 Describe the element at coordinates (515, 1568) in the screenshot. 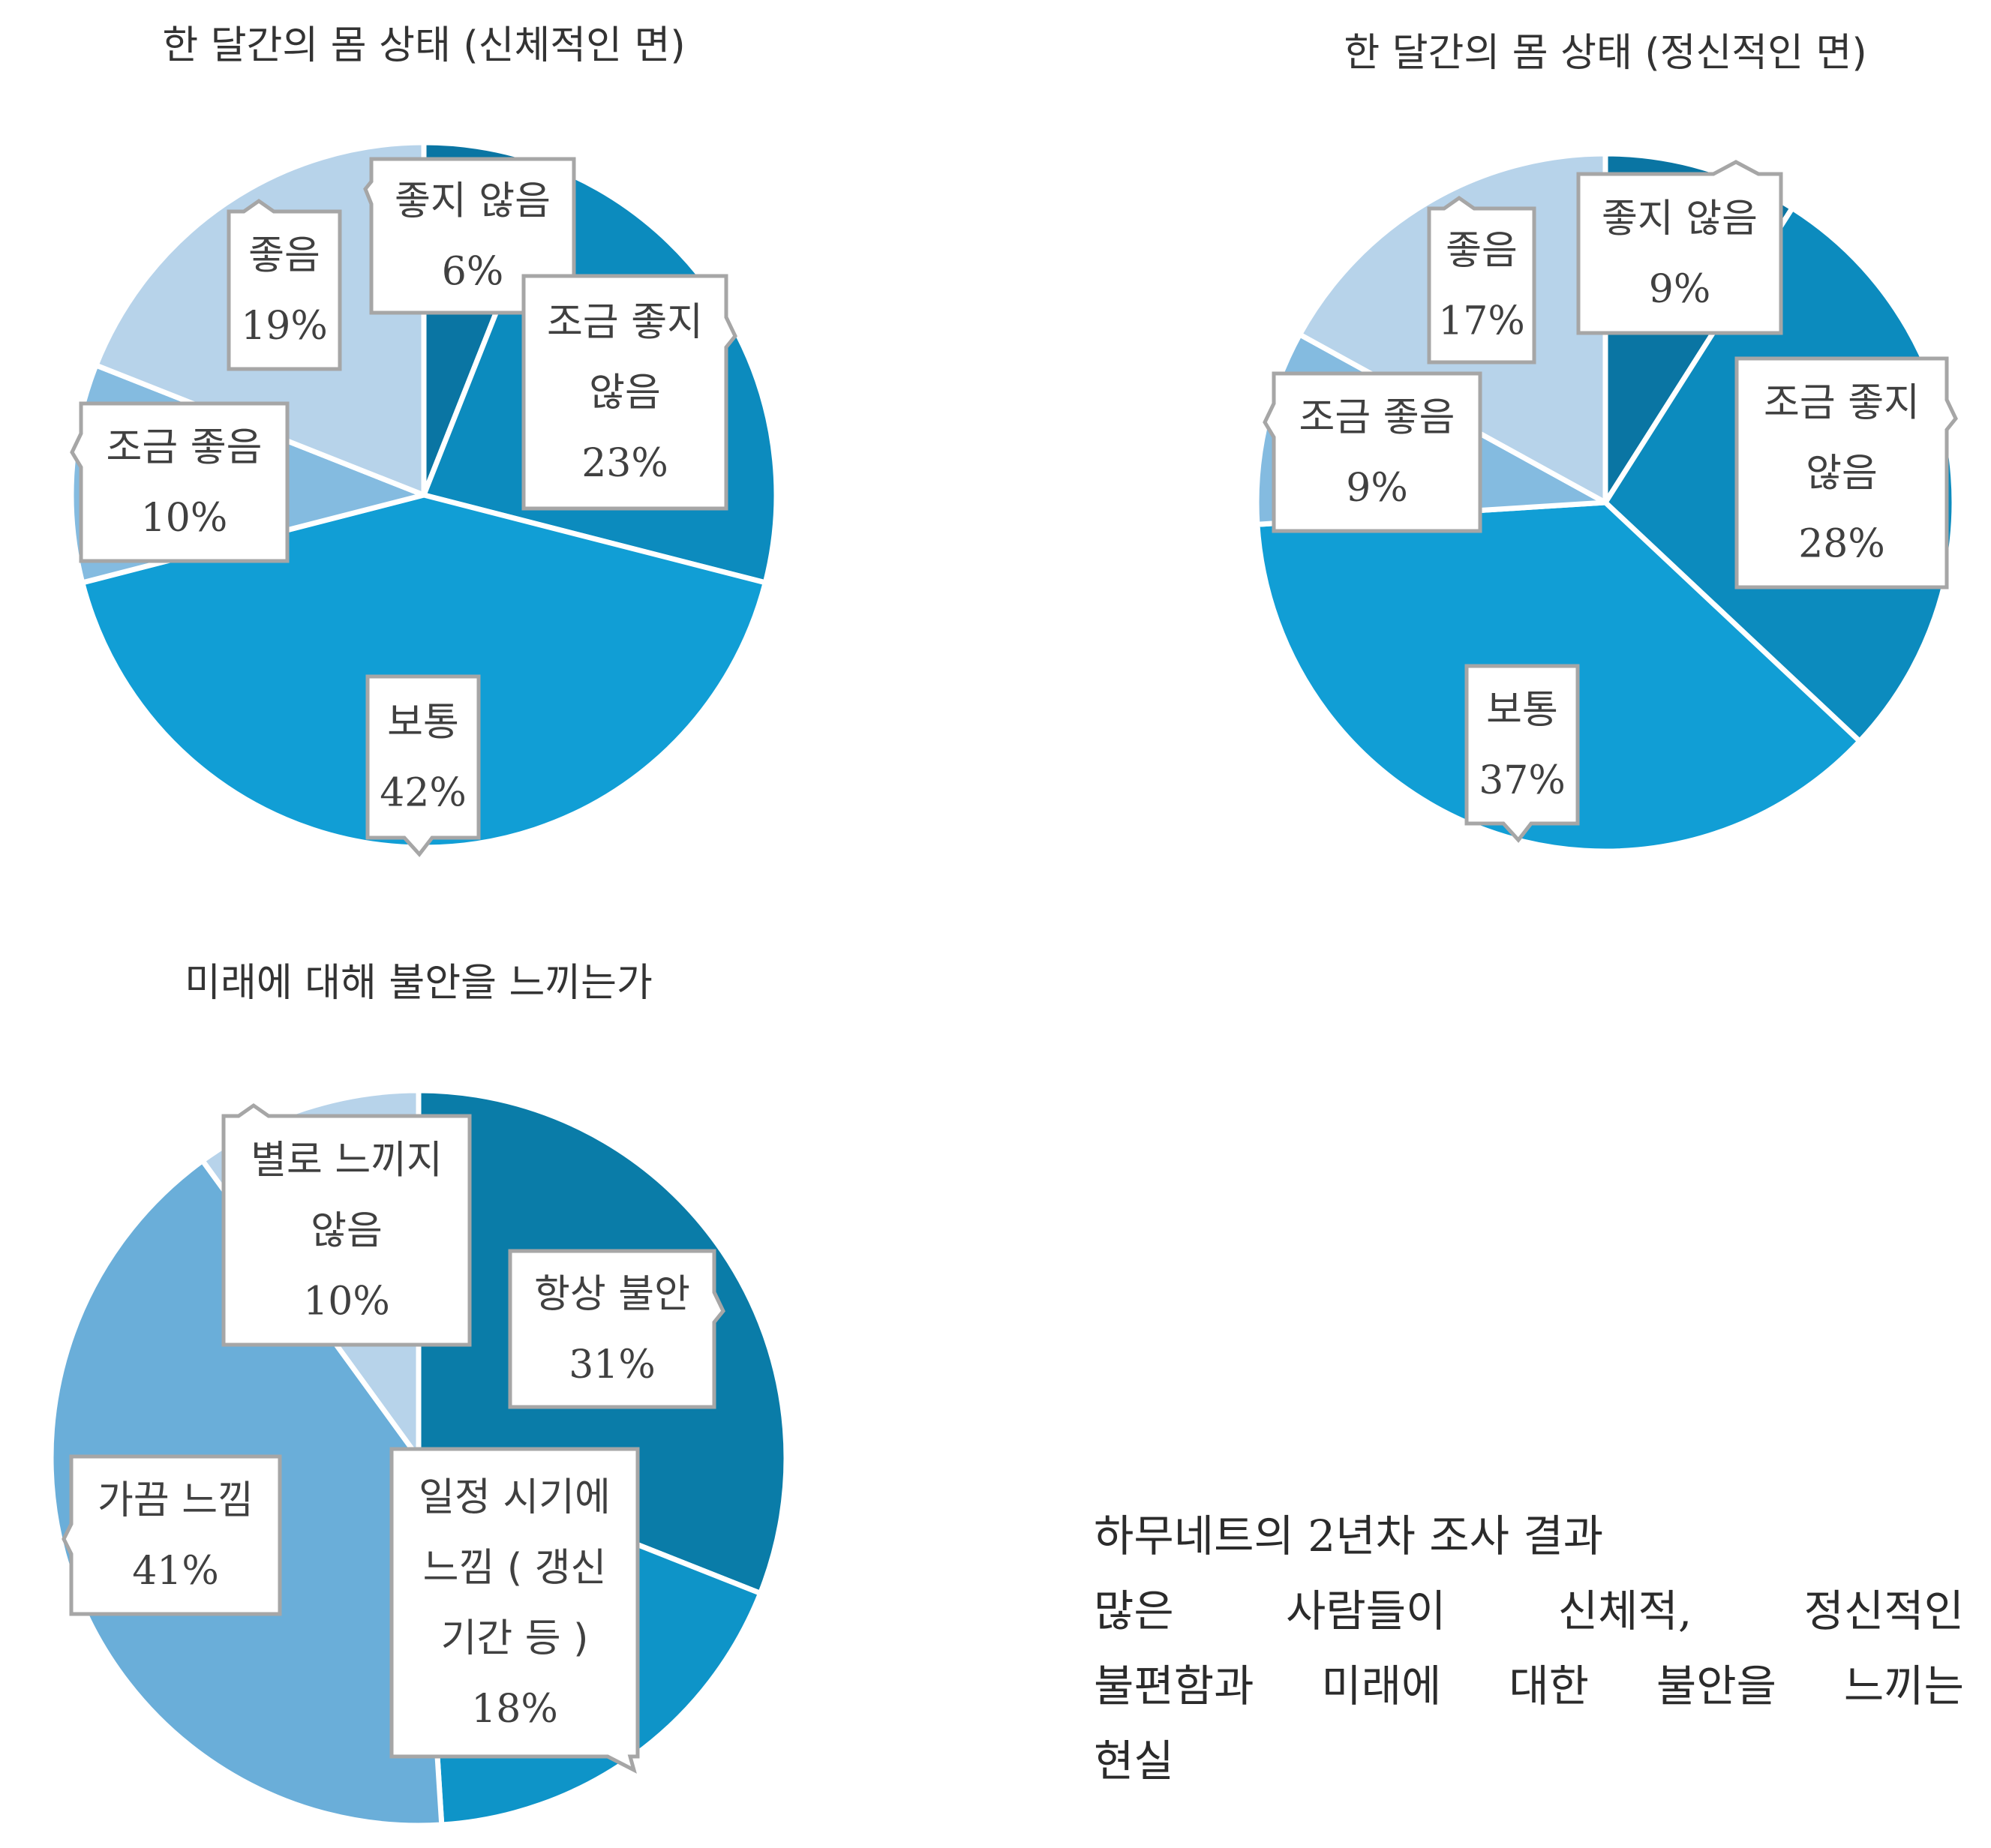

I see `category-label: 느낌 ( 갱신` at that location.